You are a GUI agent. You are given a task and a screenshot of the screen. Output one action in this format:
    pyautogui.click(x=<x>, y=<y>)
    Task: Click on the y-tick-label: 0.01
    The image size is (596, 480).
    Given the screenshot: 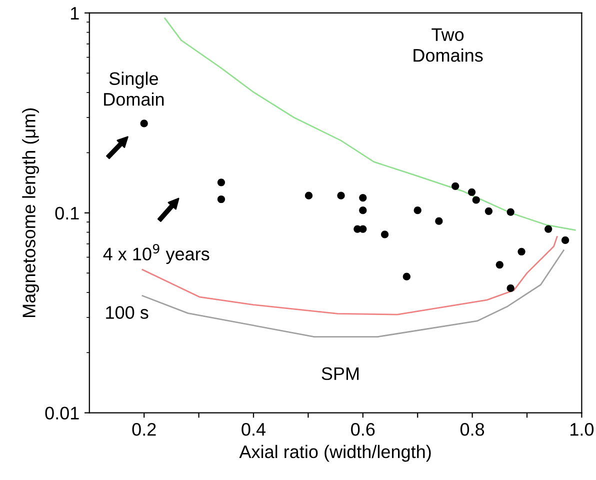 What is the action you would take?
    pyautogui.click(x=62, y=413)
    